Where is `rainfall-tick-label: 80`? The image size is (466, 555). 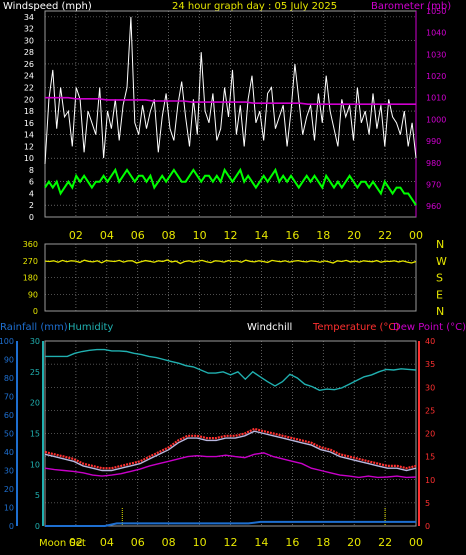
rainfall-tick-label: 80 is located at coordinates (9, 378).